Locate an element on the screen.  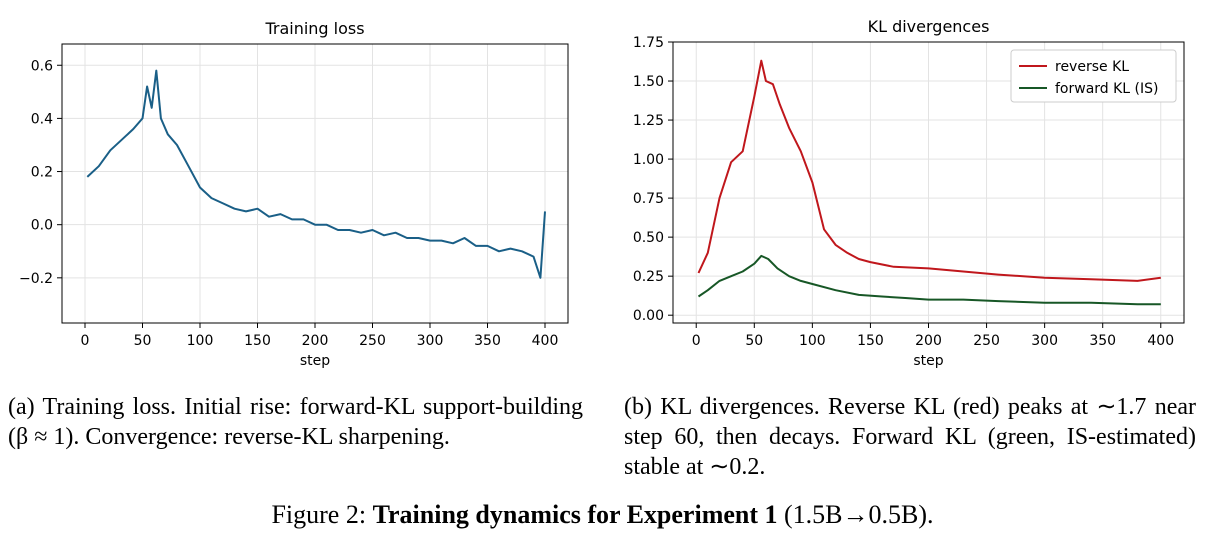
figure-caption-rest: (1.5B→0.5B). is located at coordinates (855, 514).